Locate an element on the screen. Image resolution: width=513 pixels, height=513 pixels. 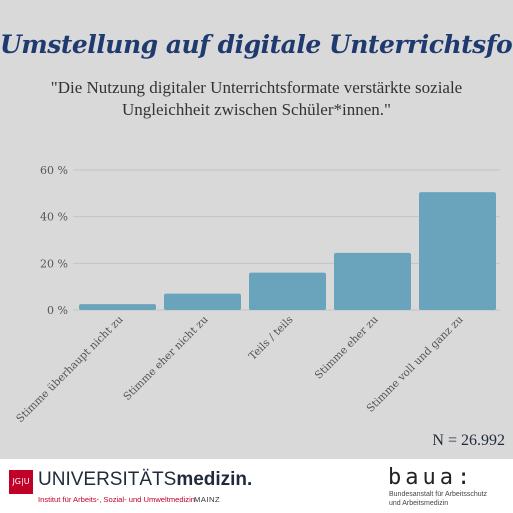
x-tick-label: Stimme eher zu is located at coordinates (347, 347).